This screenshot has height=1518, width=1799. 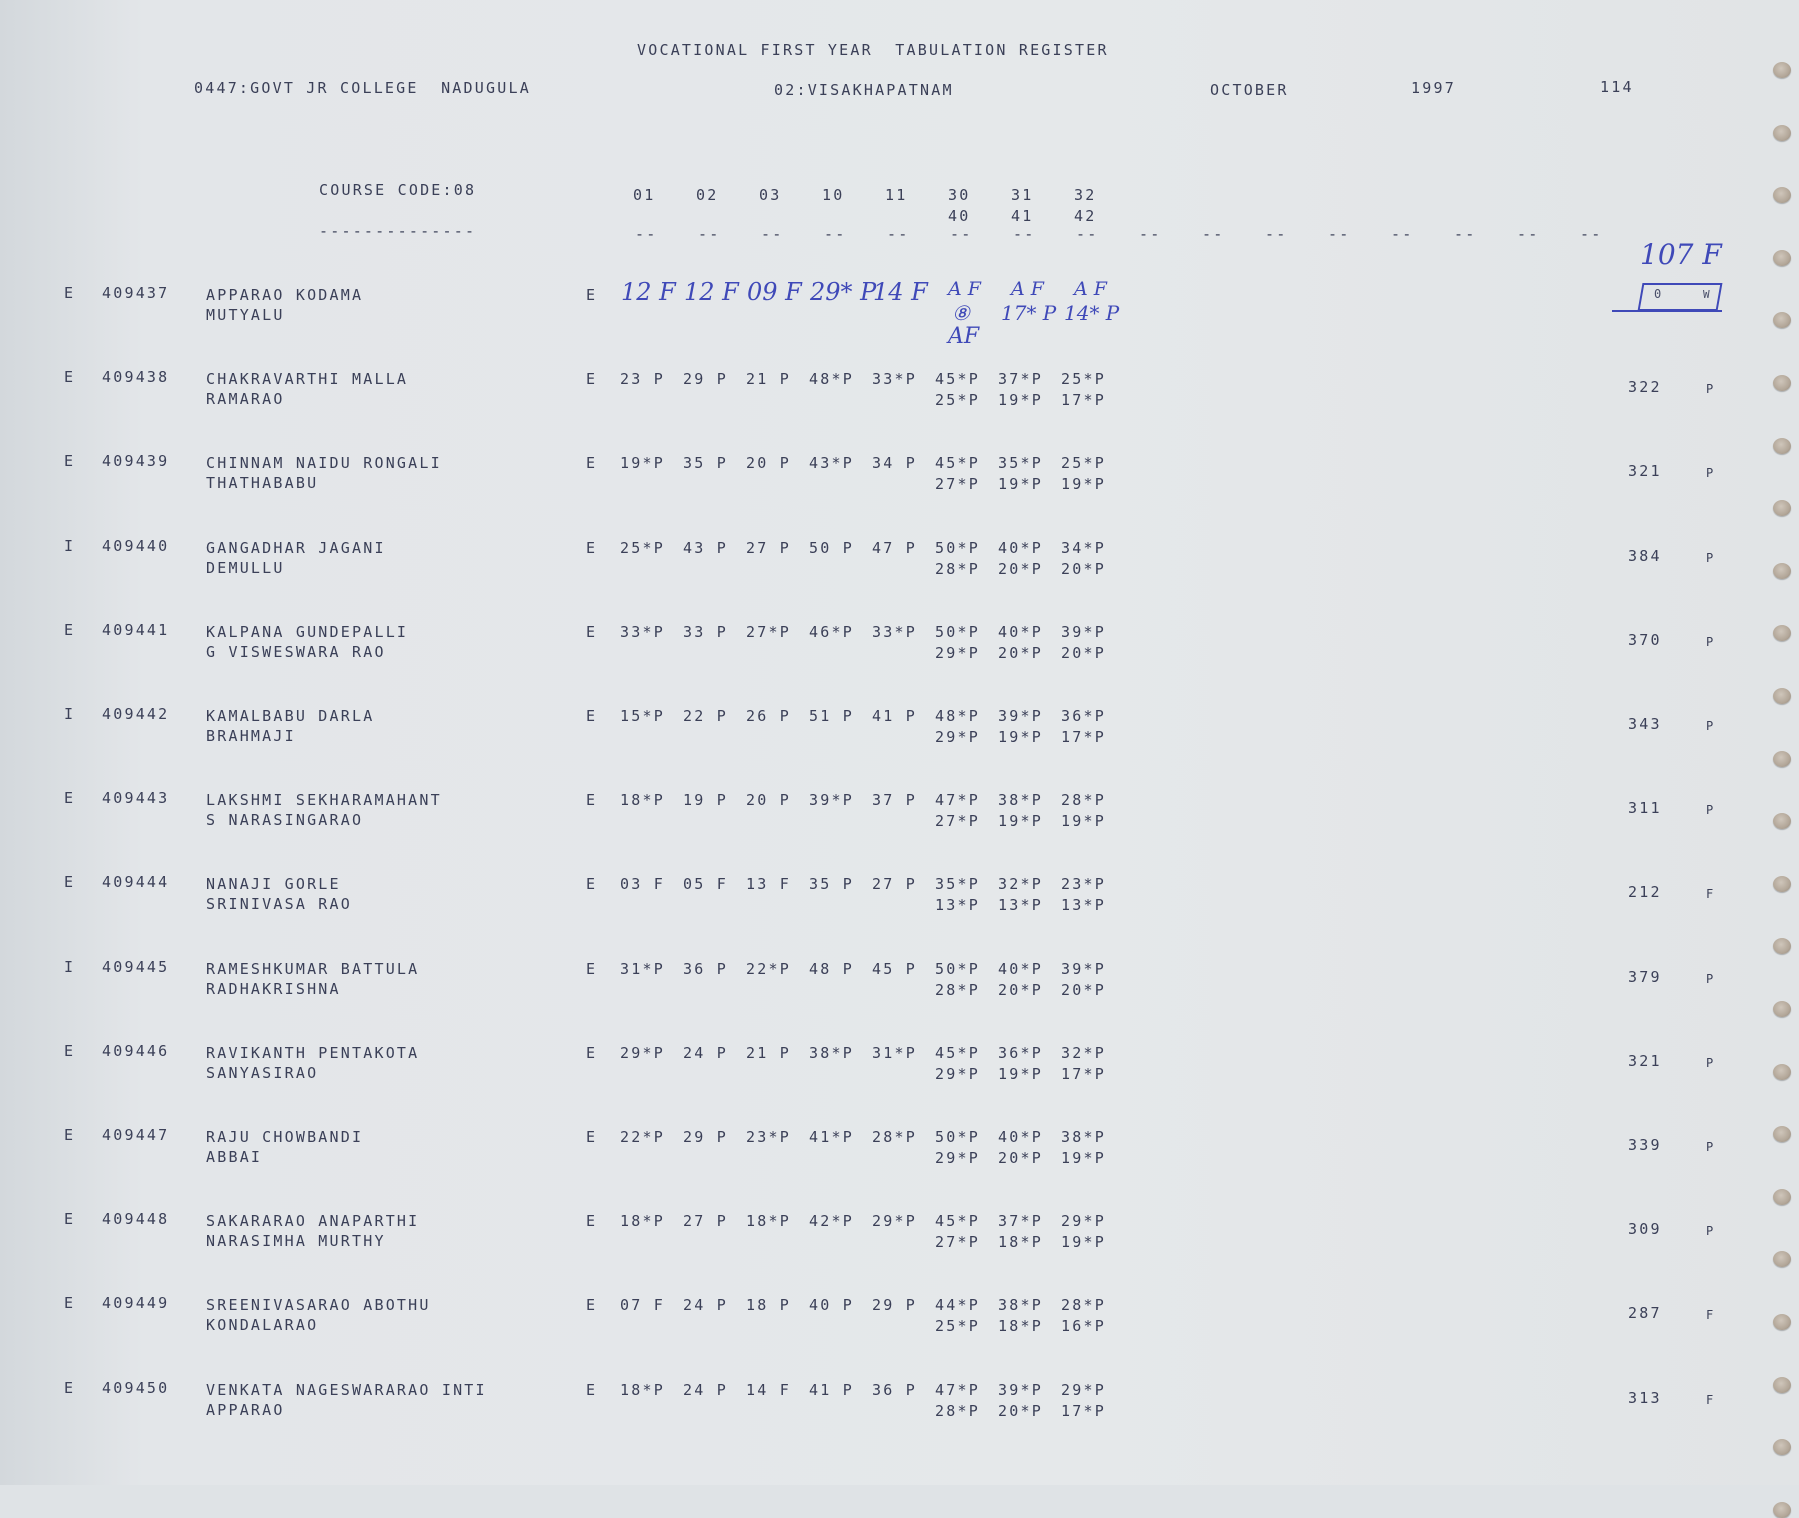 I want to click on subject-code: 42, so click(x=1085, y=216).